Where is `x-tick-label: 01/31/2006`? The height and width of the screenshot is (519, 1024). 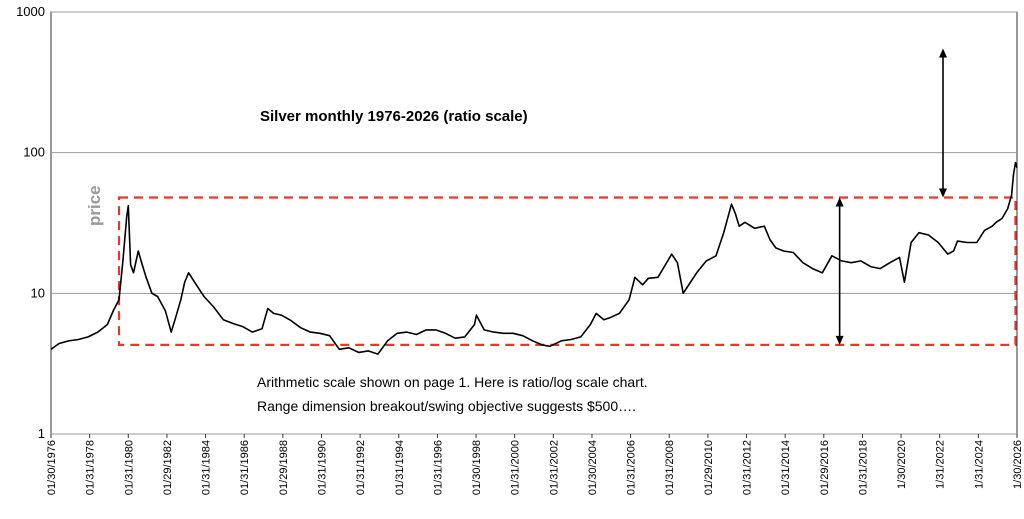
x-tick-label: 01/31/2006 is located at coordinates (632, 467).